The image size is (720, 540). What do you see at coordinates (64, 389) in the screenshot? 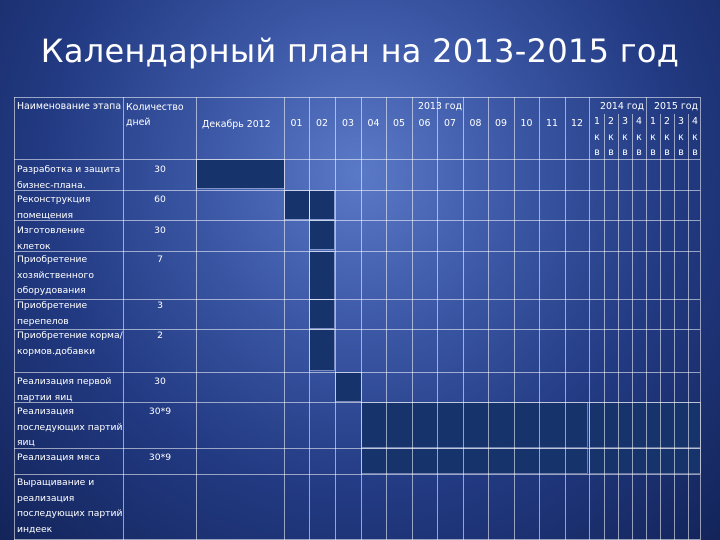
I see `row-label-first-eggs: Реализация первой партии яиц` at bounding box center [64, 389].